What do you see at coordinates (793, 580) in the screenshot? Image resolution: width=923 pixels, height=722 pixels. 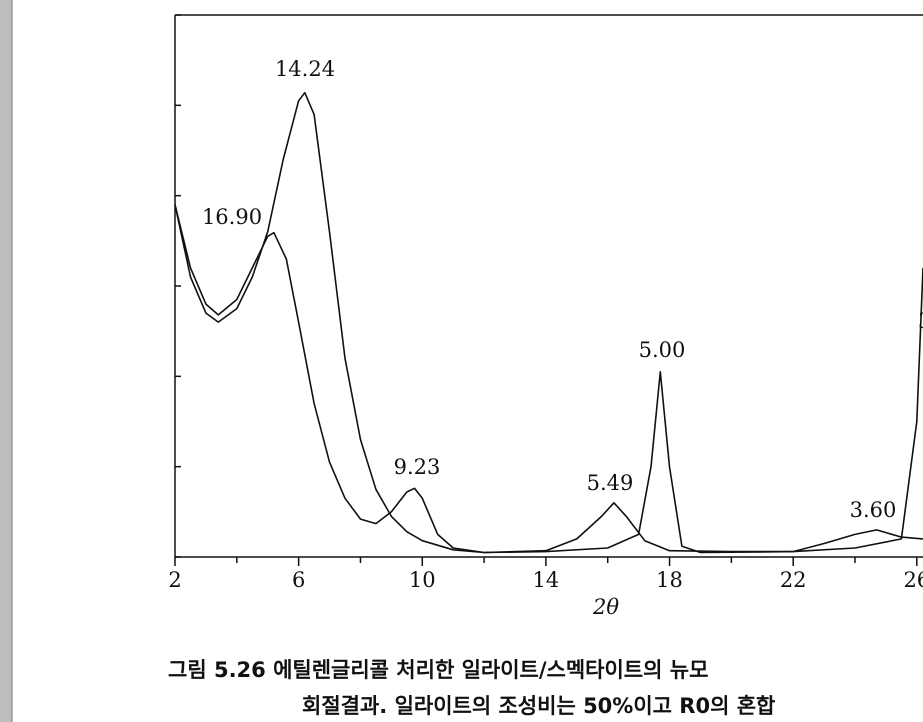 I see `x-tick-label: 22` at bounding box center [793, 580].